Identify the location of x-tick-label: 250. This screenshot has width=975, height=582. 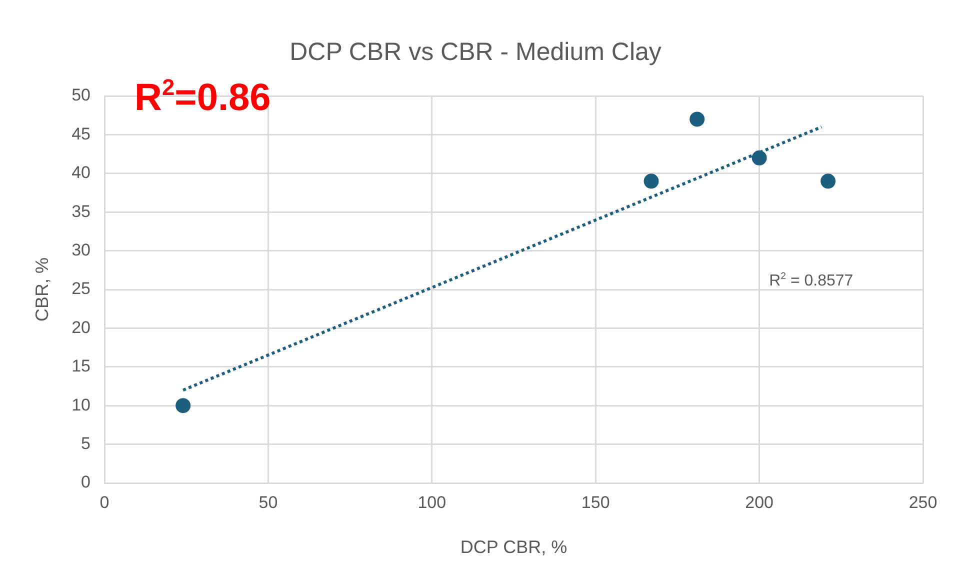
(923, 502).